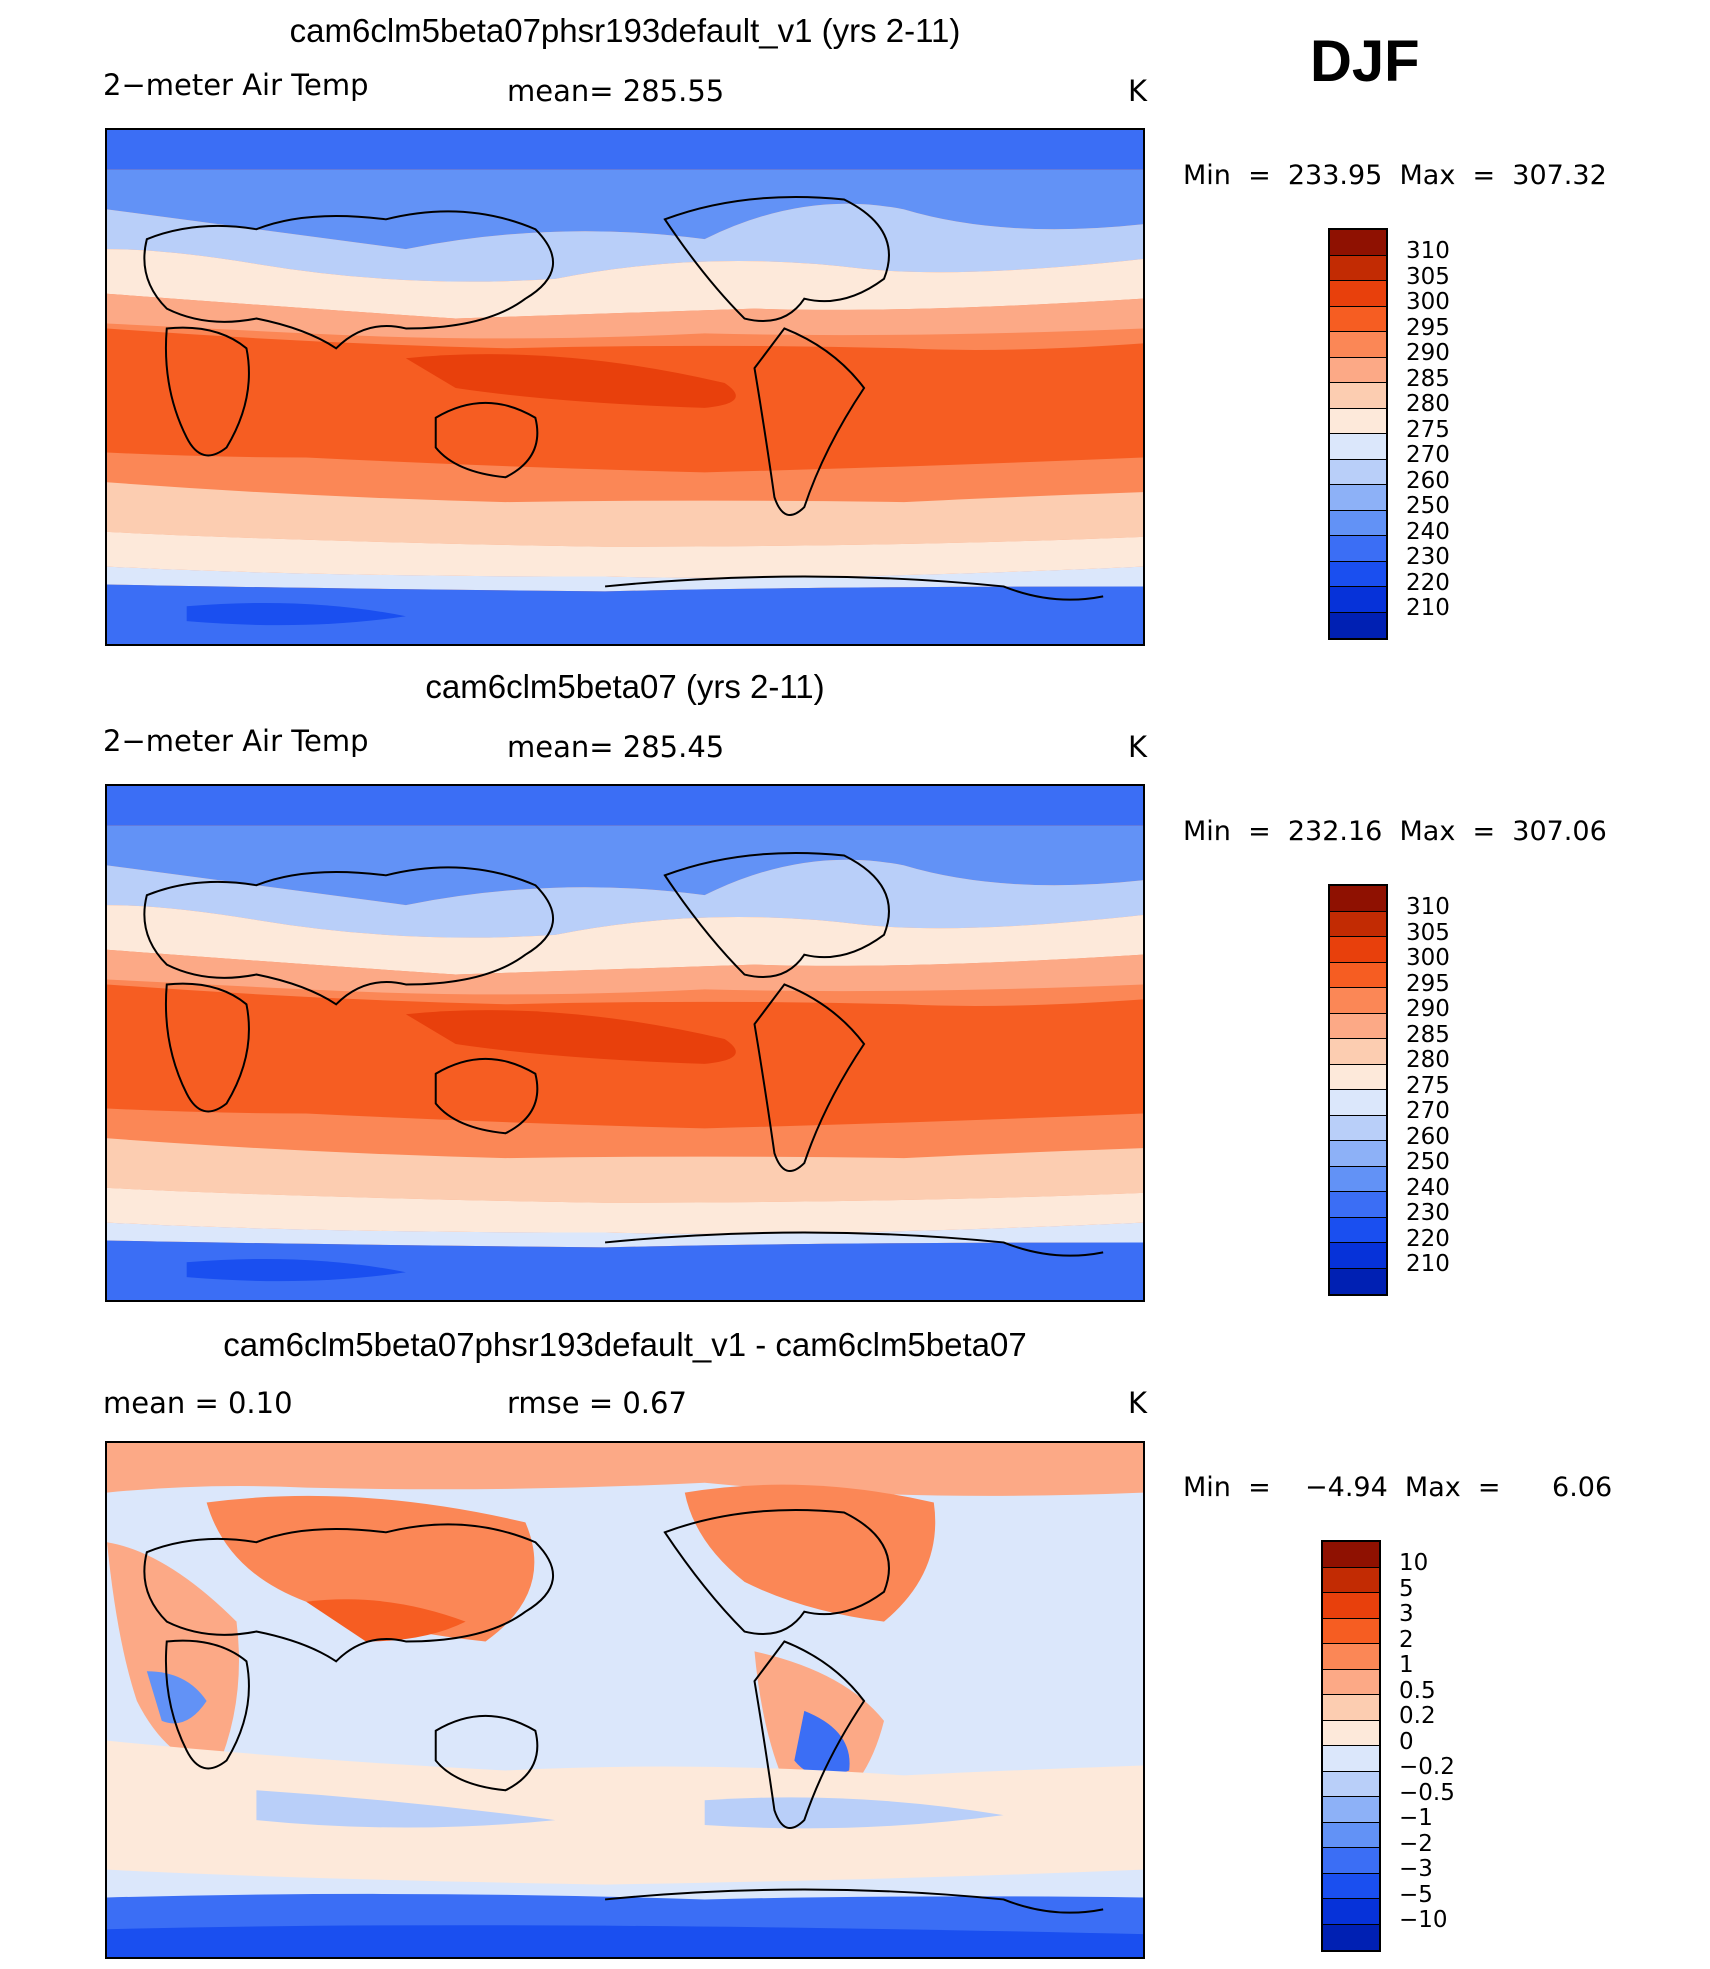 The height and width of the screenshot is (1969, 1710). I want to click on colorbar-tick-label: 10, so click(1414, 1563).